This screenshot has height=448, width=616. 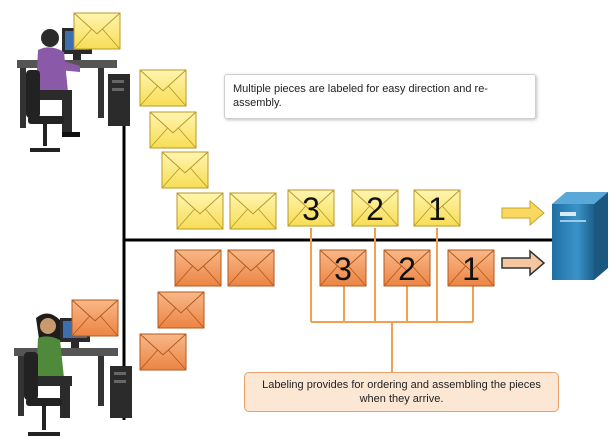 What do you see at coordinates (73, 374) in the screenshot?
I see `woman-at-computer-icon` at bounding box center [73, 374].